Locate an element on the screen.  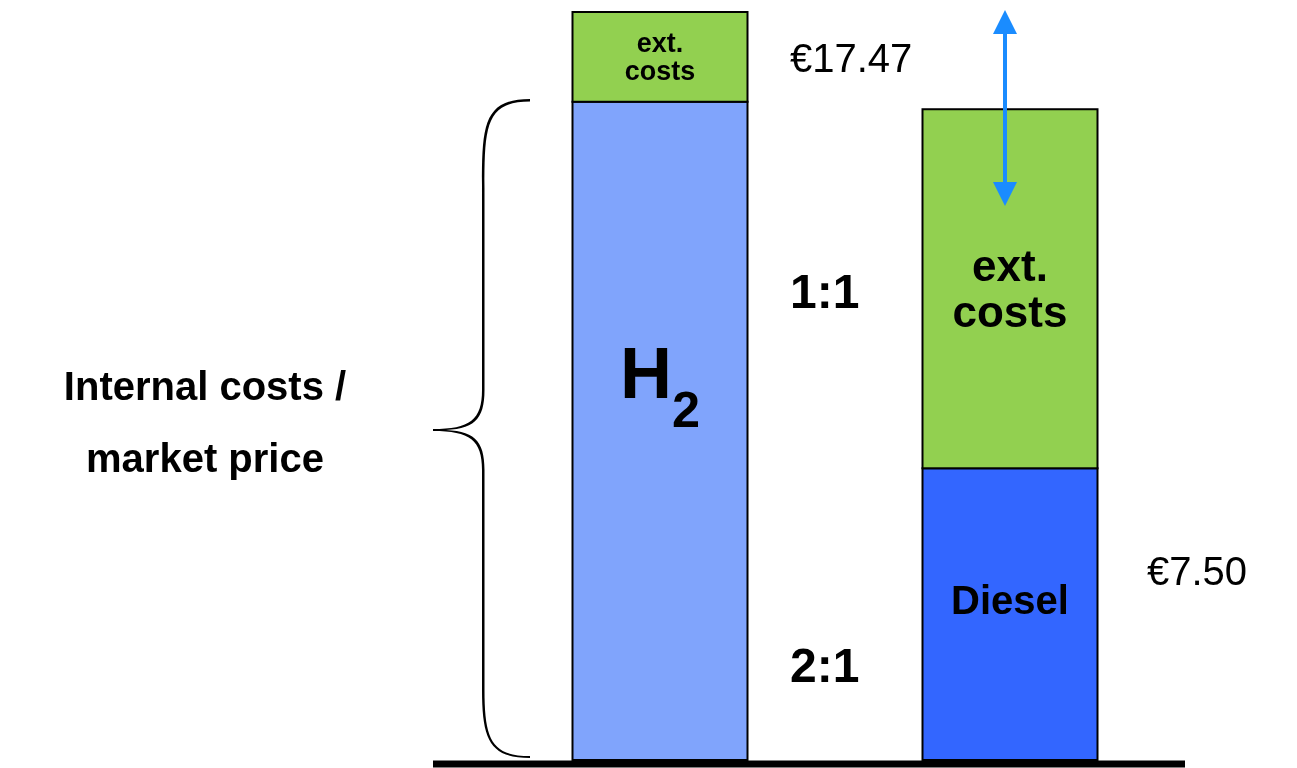
text: Internal costs / market price is located at coordinates (205, 422).